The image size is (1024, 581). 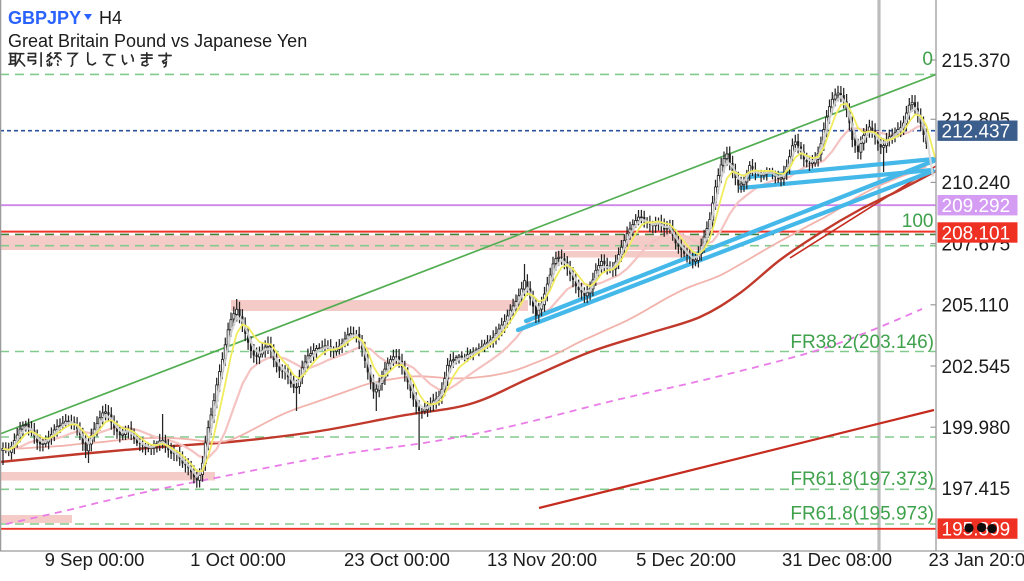 I want to click on svg-text: 195.309, so click(x=976, y=529).